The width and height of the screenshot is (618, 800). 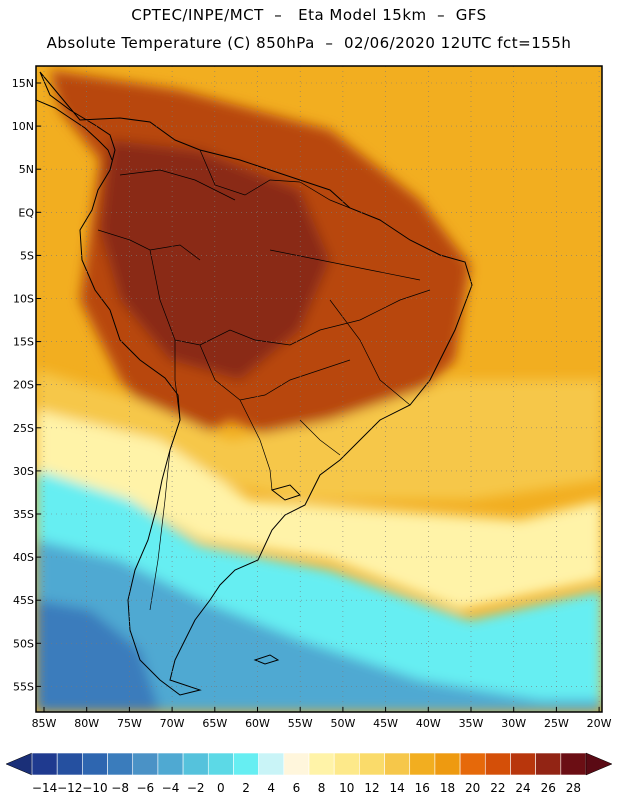 I want to click on lon-tick-label: 80W, so click(x=86, y=723).